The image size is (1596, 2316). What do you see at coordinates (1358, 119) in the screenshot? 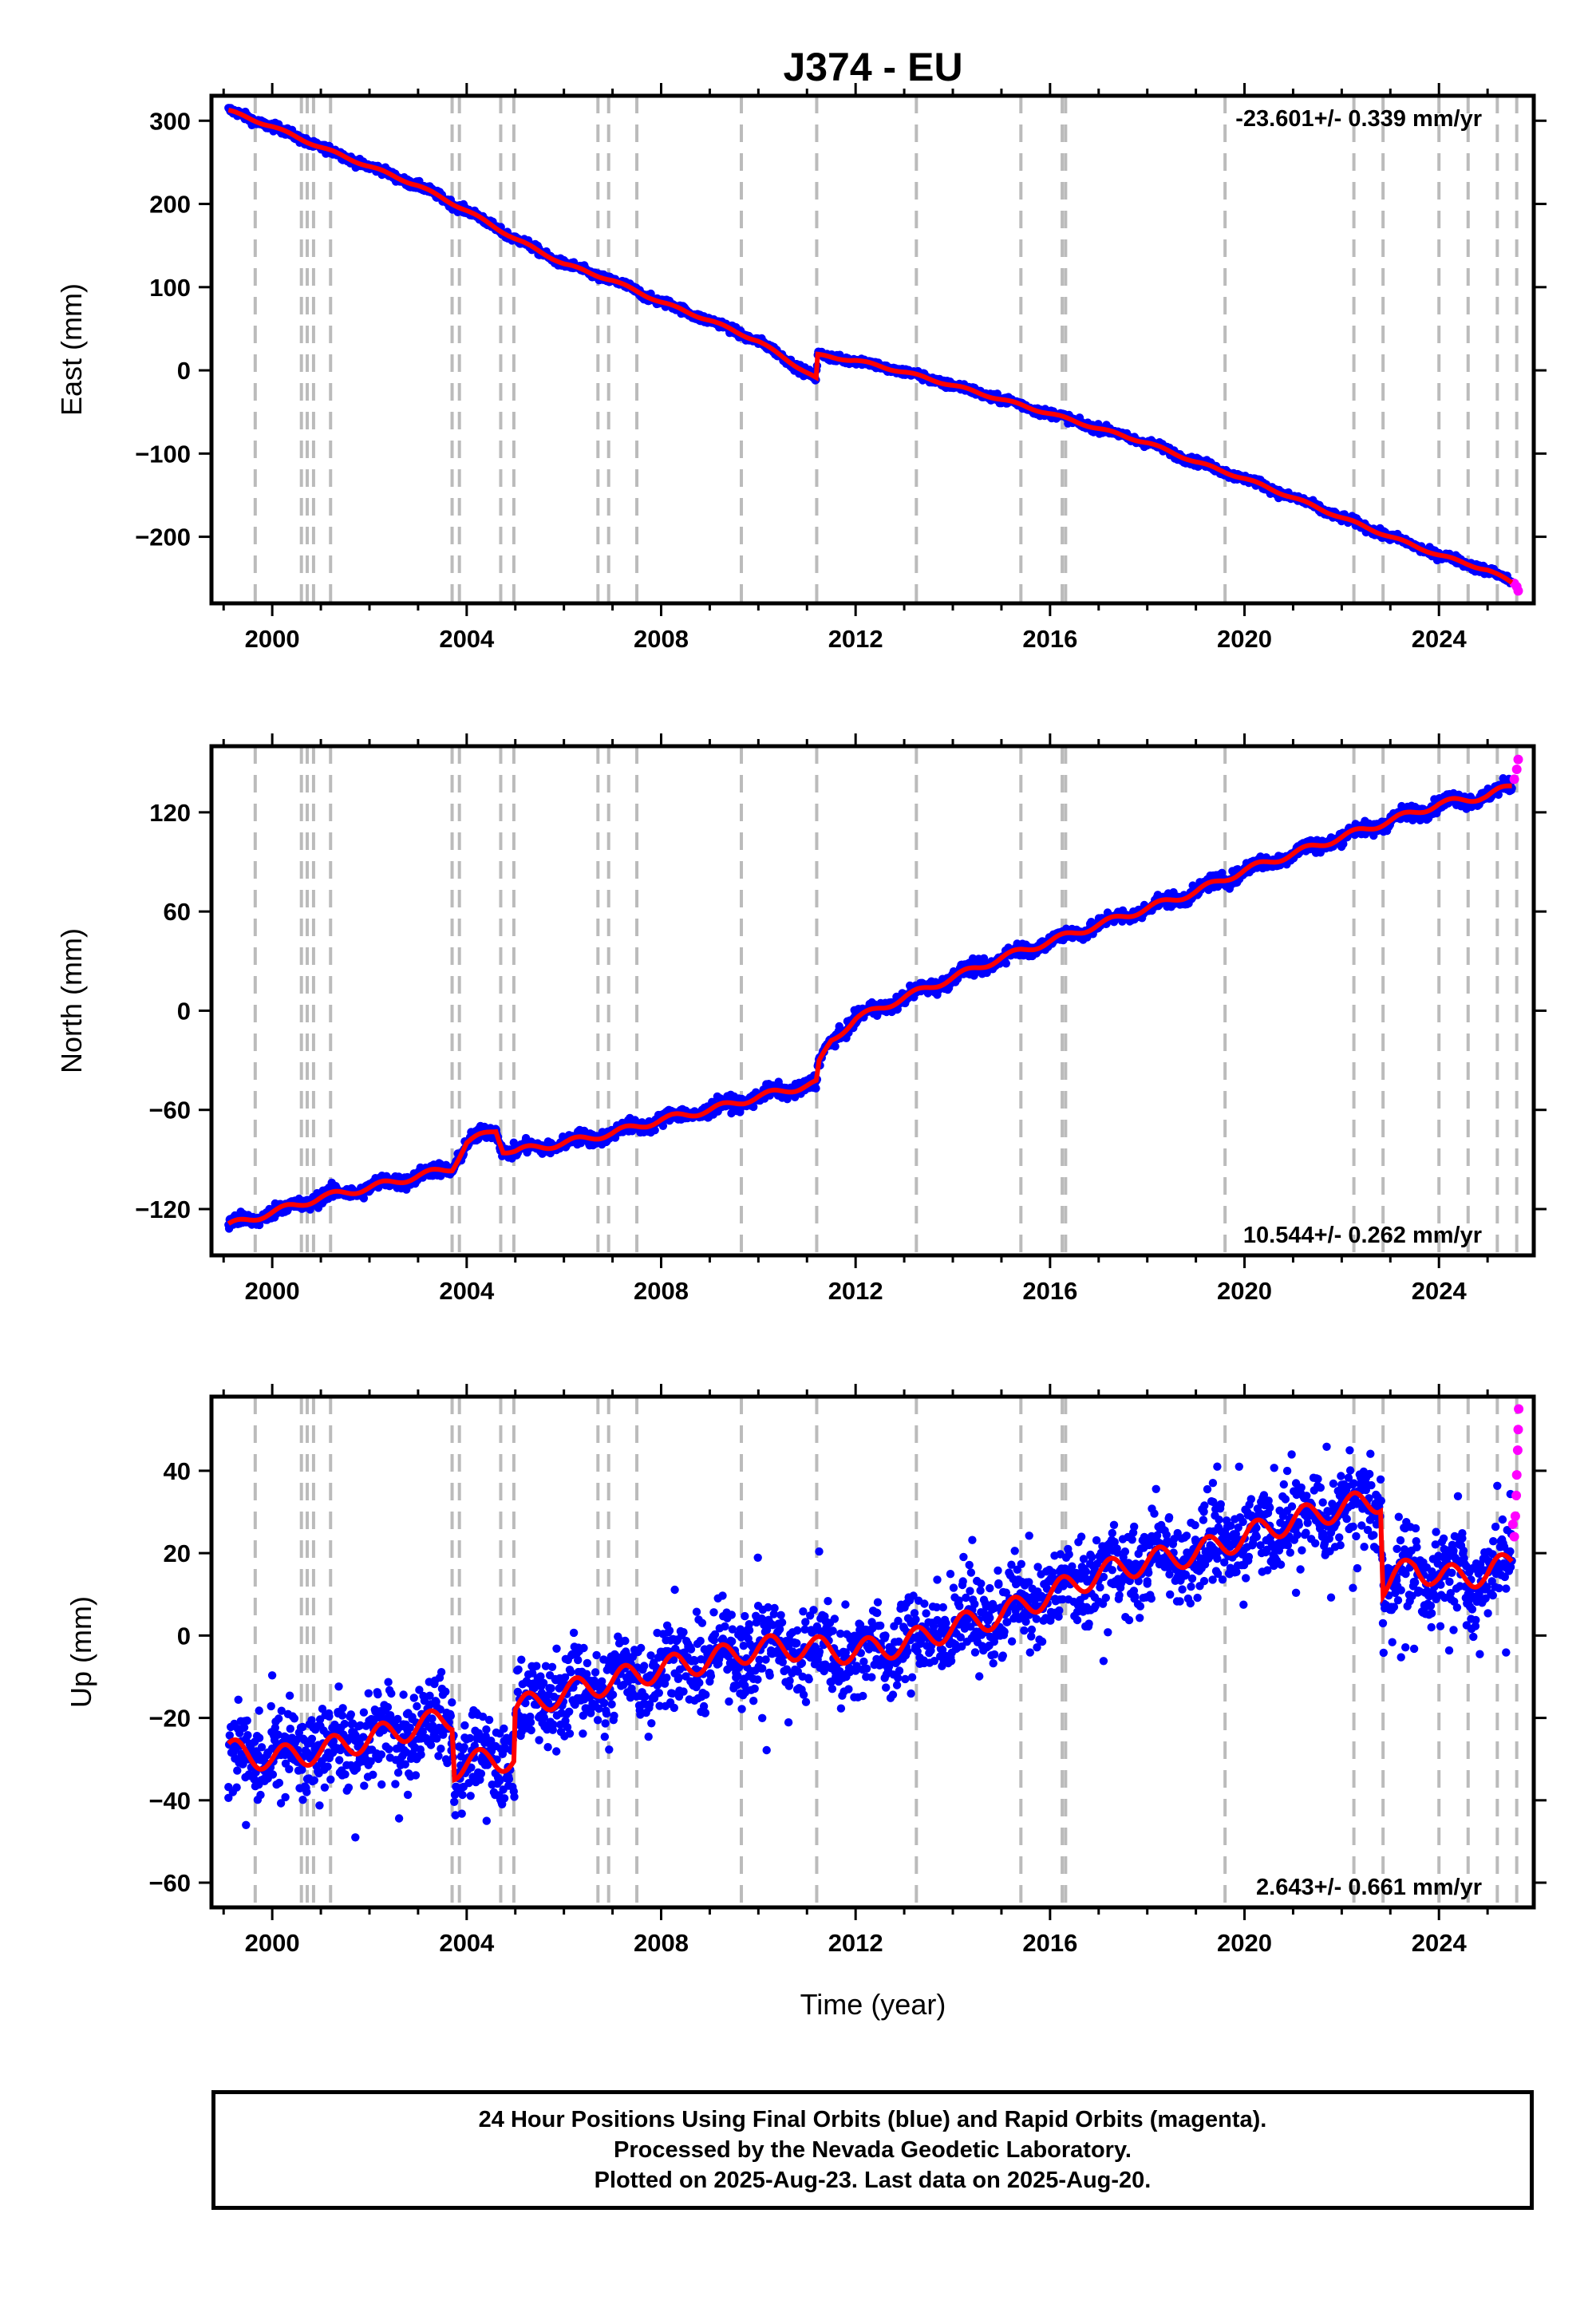
I see `velocity-rate-label: -23.601+/- 0.339 mm/yr` at bounding box center [1358, 119].